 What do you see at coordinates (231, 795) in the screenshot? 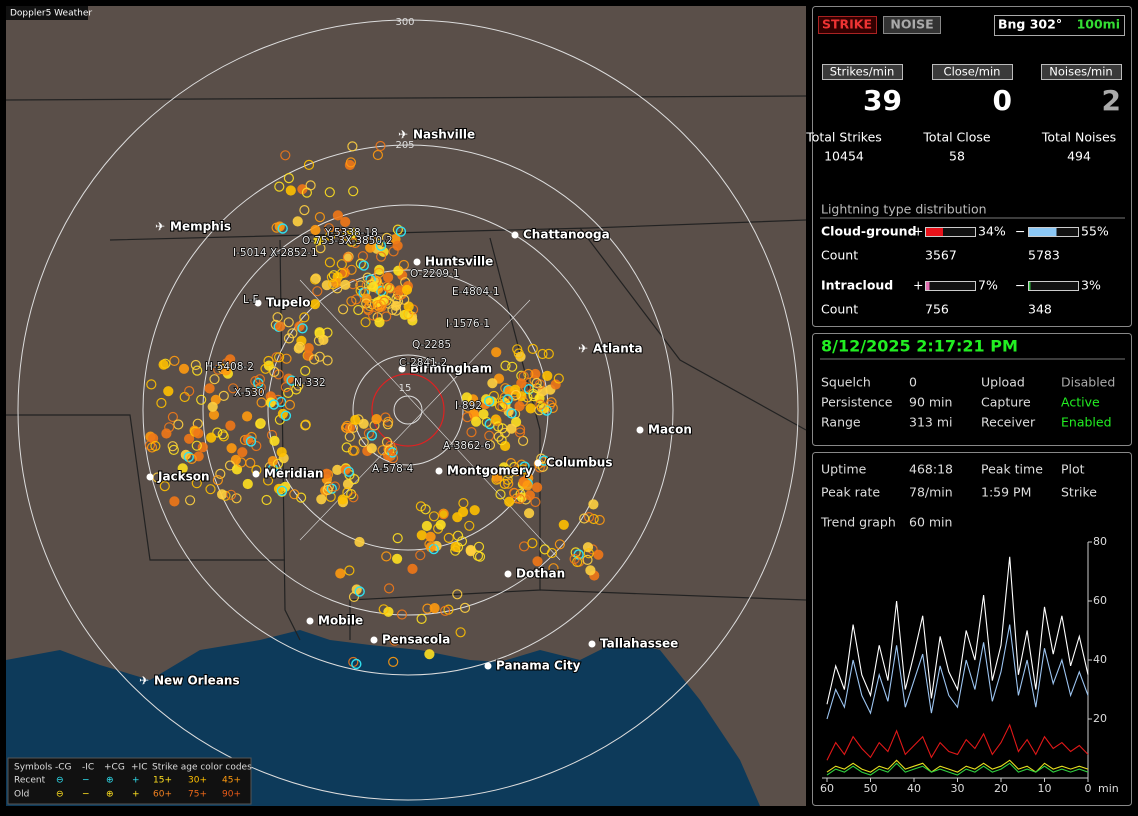
I see `legend-item: 90+` at bounding box center [231, 795].